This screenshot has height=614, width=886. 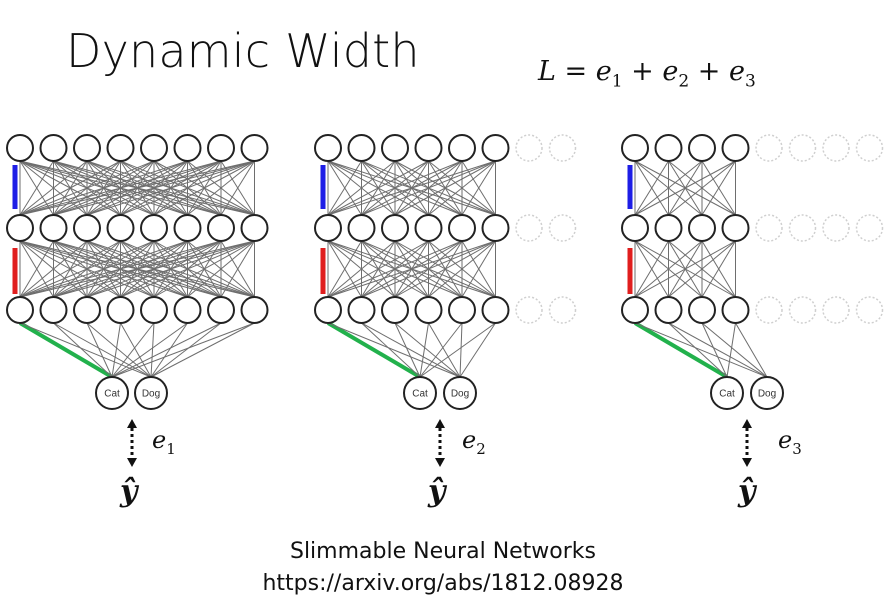 I want to click on output-node-cat, so click(x=112, y=393).